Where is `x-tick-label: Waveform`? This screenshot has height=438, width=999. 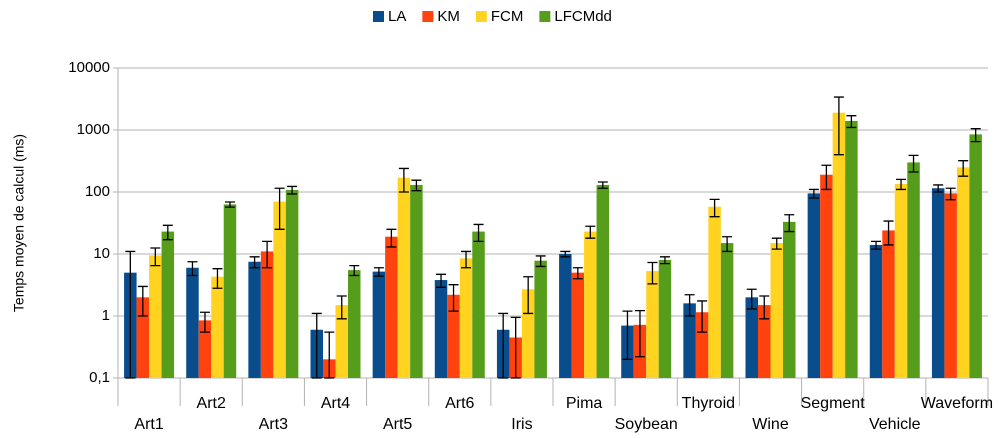
x-tick-label: Waveform is located at coordinates (957, 403).